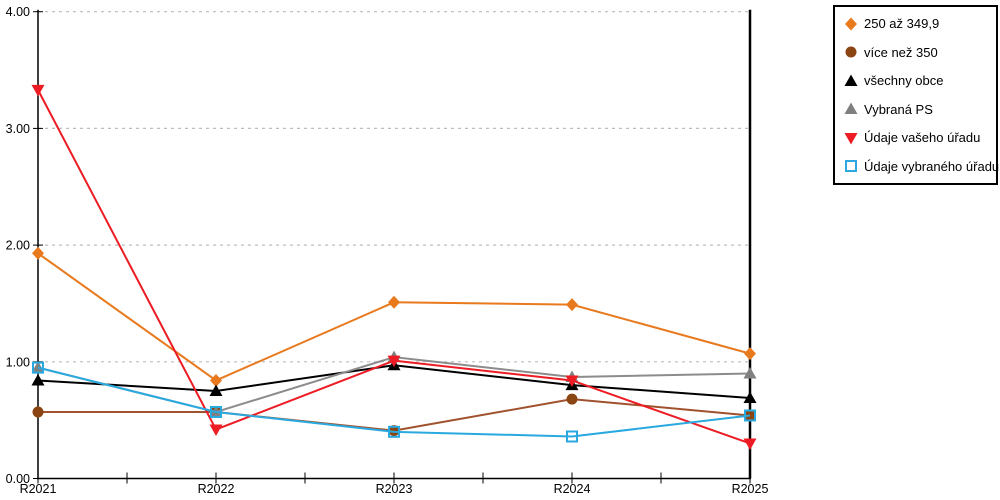  I want to click on legend-label: více než 350, so click(901, 52).